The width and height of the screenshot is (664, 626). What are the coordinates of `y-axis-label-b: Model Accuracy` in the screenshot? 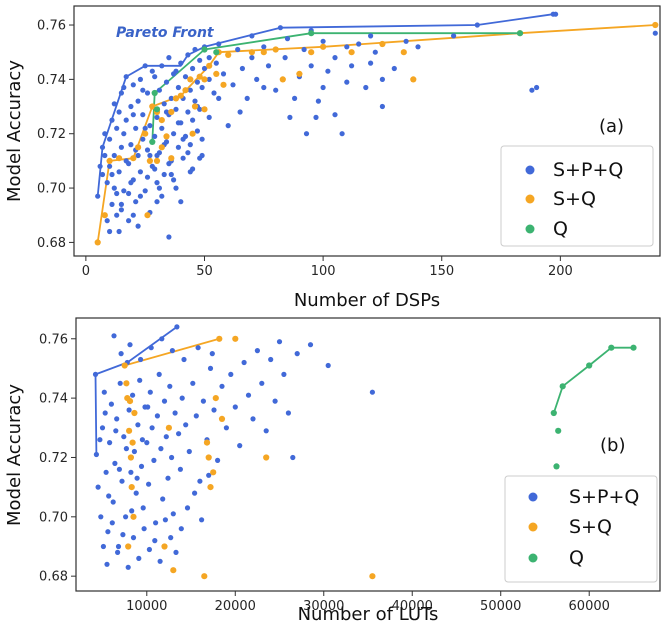 It's located at (14, 455).